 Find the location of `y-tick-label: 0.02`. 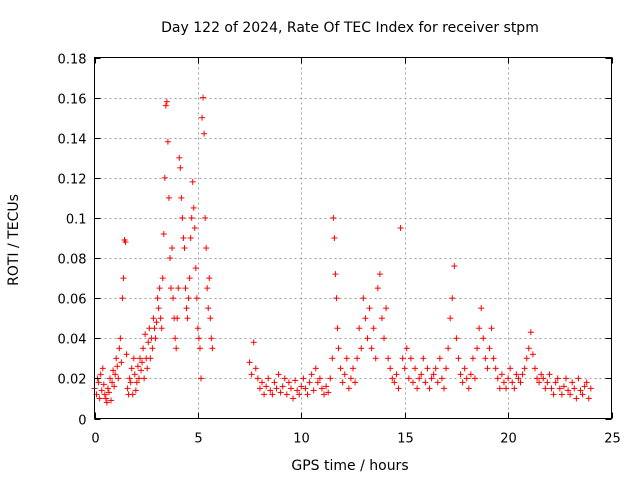

y-tick-label: 0.02 is located at coordinates (72, 380).